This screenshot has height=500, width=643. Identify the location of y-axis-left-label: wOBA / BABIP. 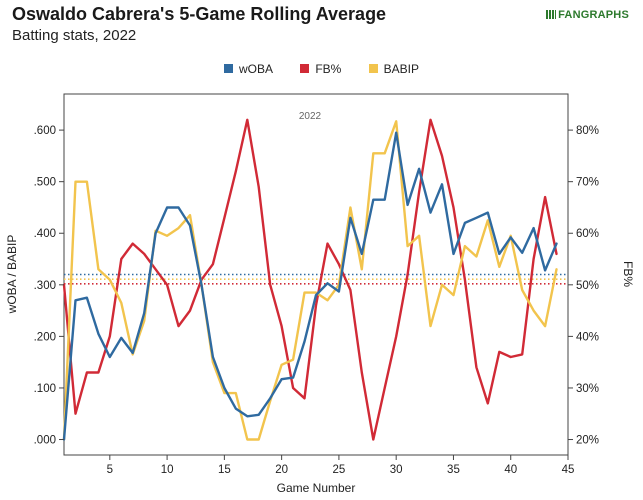
(12, 275).